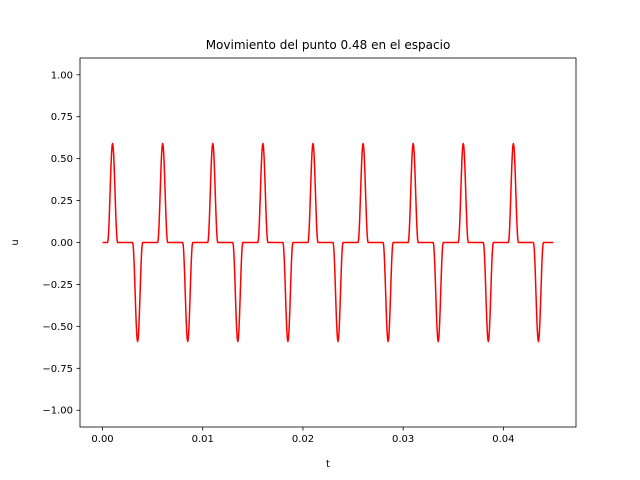  Describe the element at coordinates (57, 369) in the screenshot. I see `y-tick-label: −0.75` at that location.